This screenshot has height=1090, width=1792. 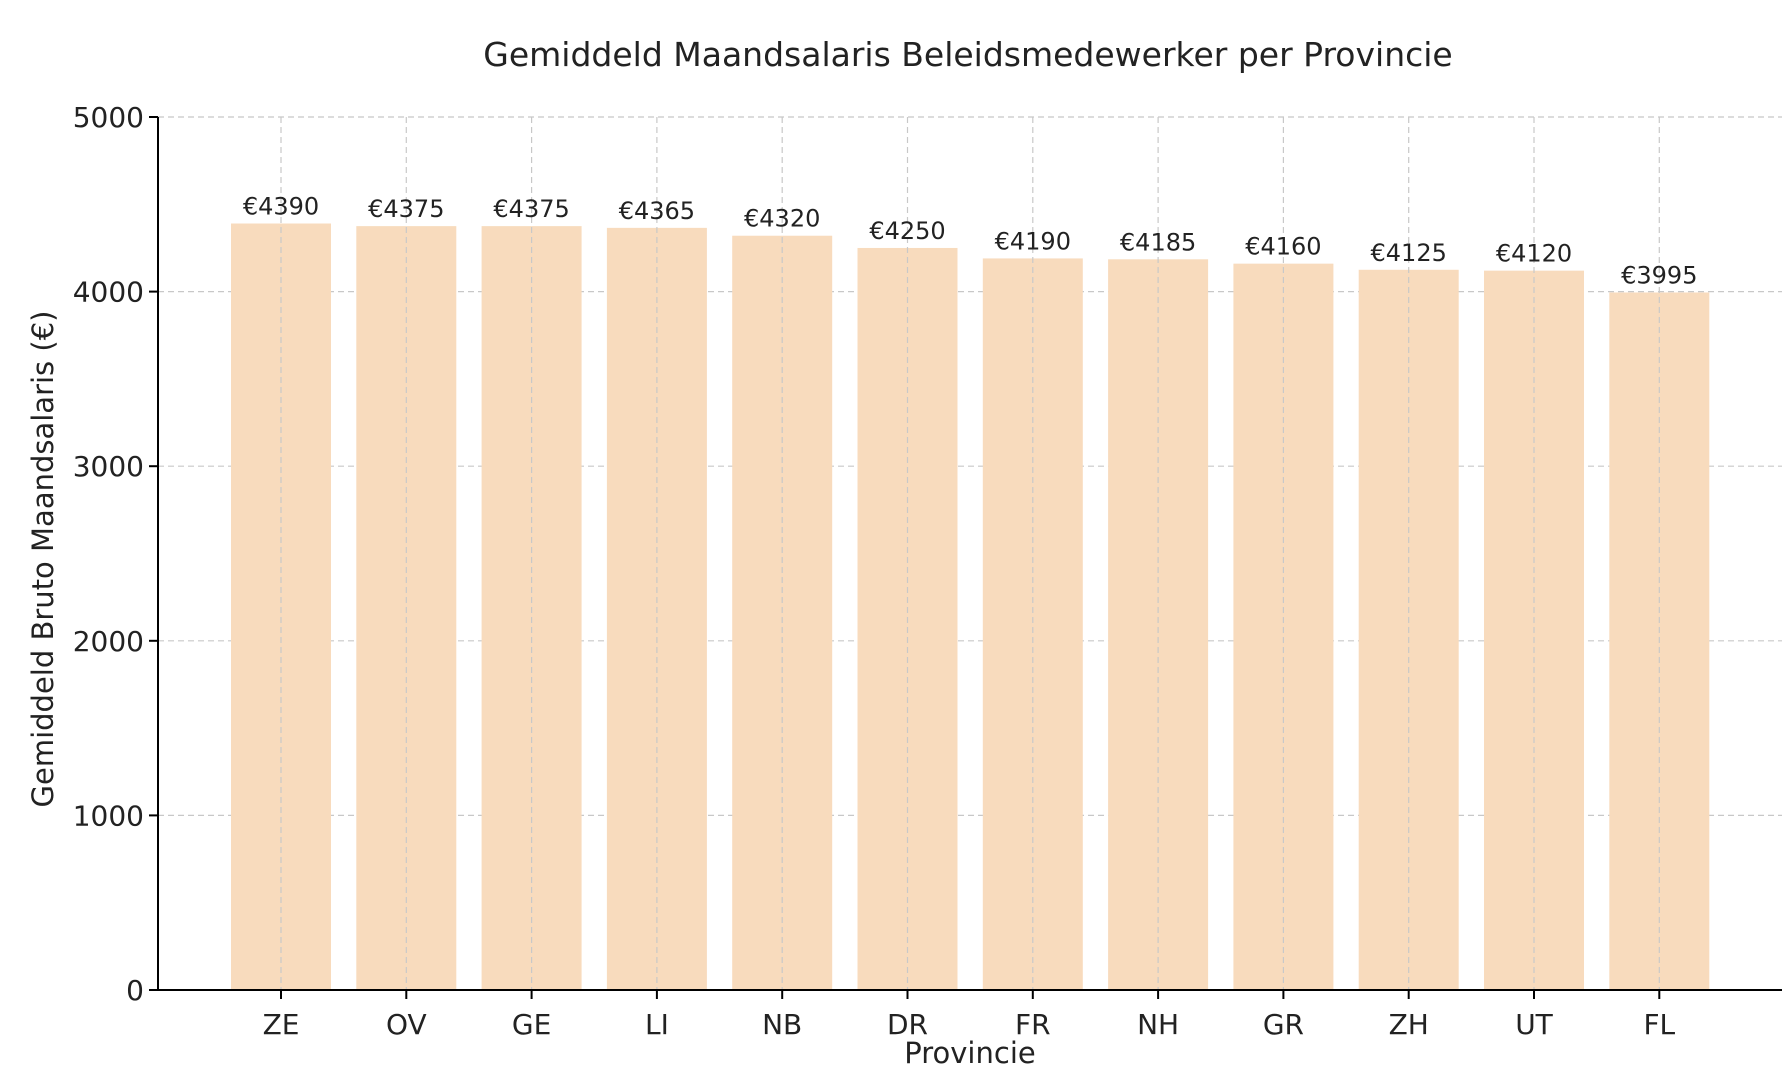 What do you see at coordinates (531, 209) in the screenshot?
I see `data-label-ge: €4375` at bounding box center [531, 209].